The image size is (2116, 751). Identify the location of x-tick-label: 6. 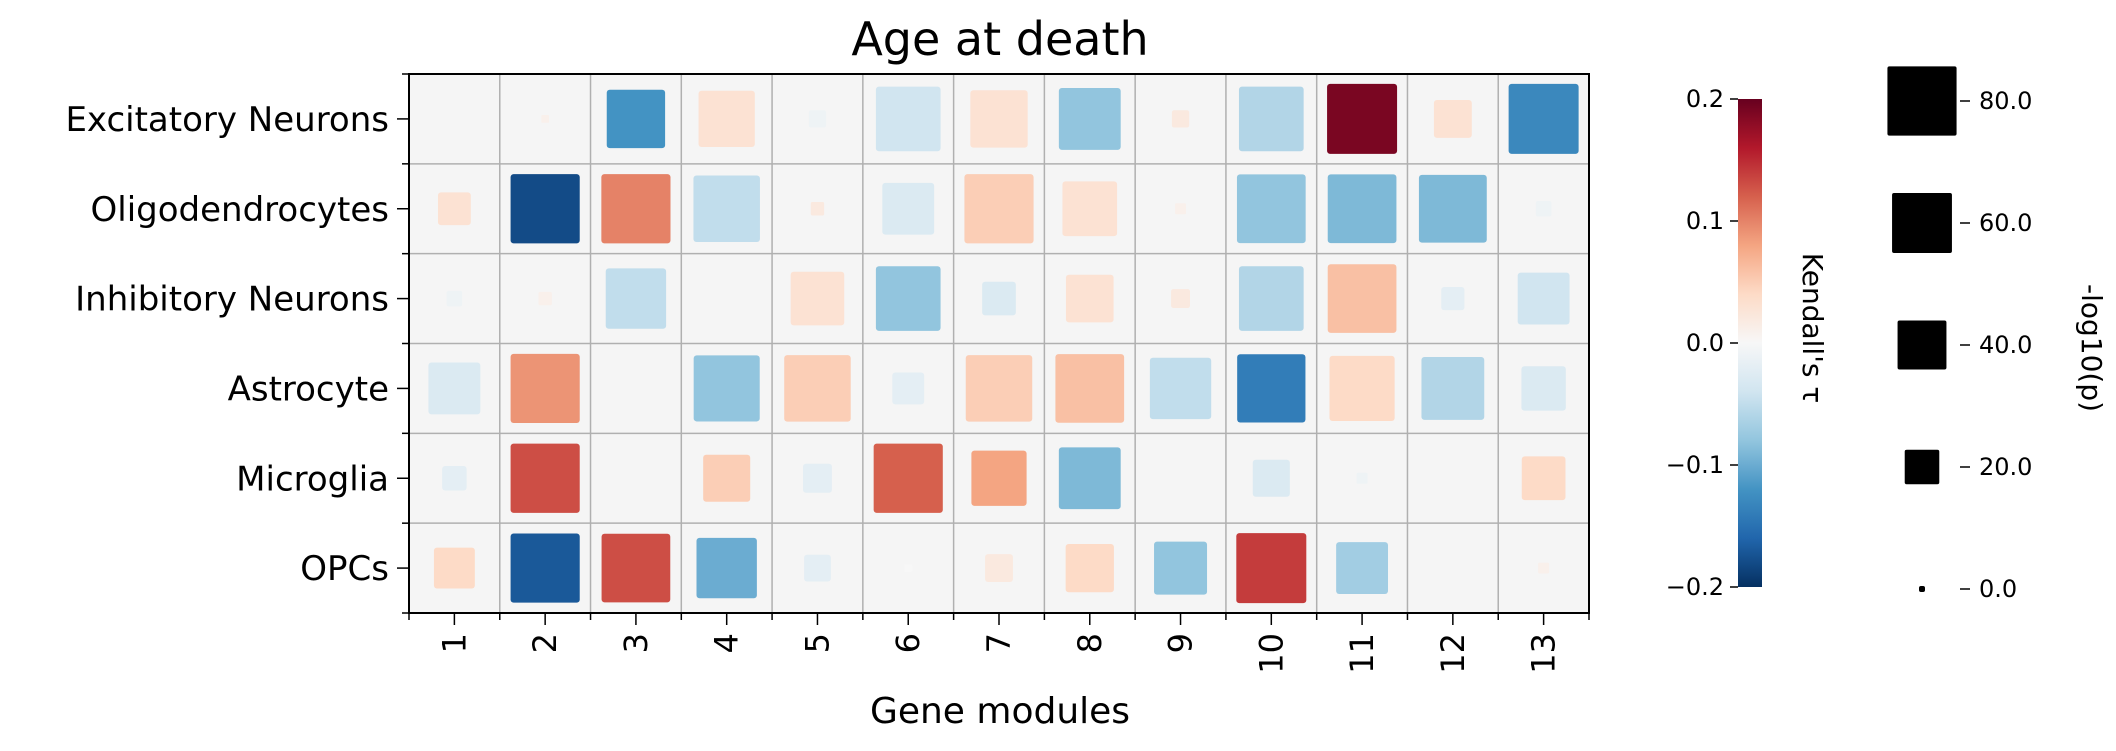
(908, 643).